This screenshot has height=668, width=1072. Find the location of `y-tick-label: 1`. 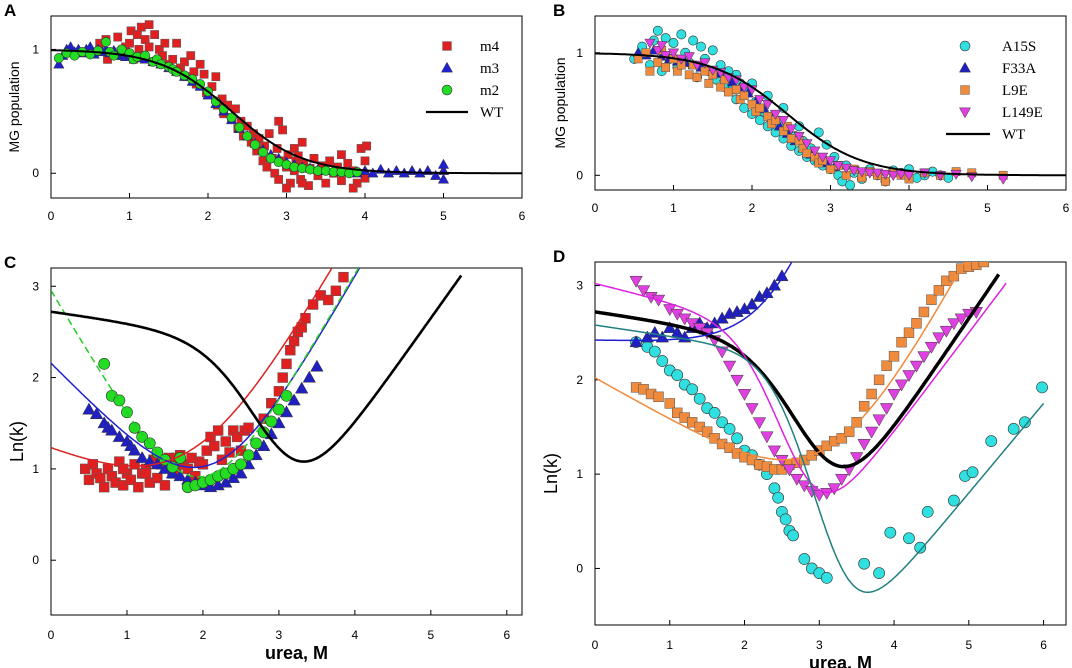

y-tick-label: 1 is located at coordinates (579, 53).